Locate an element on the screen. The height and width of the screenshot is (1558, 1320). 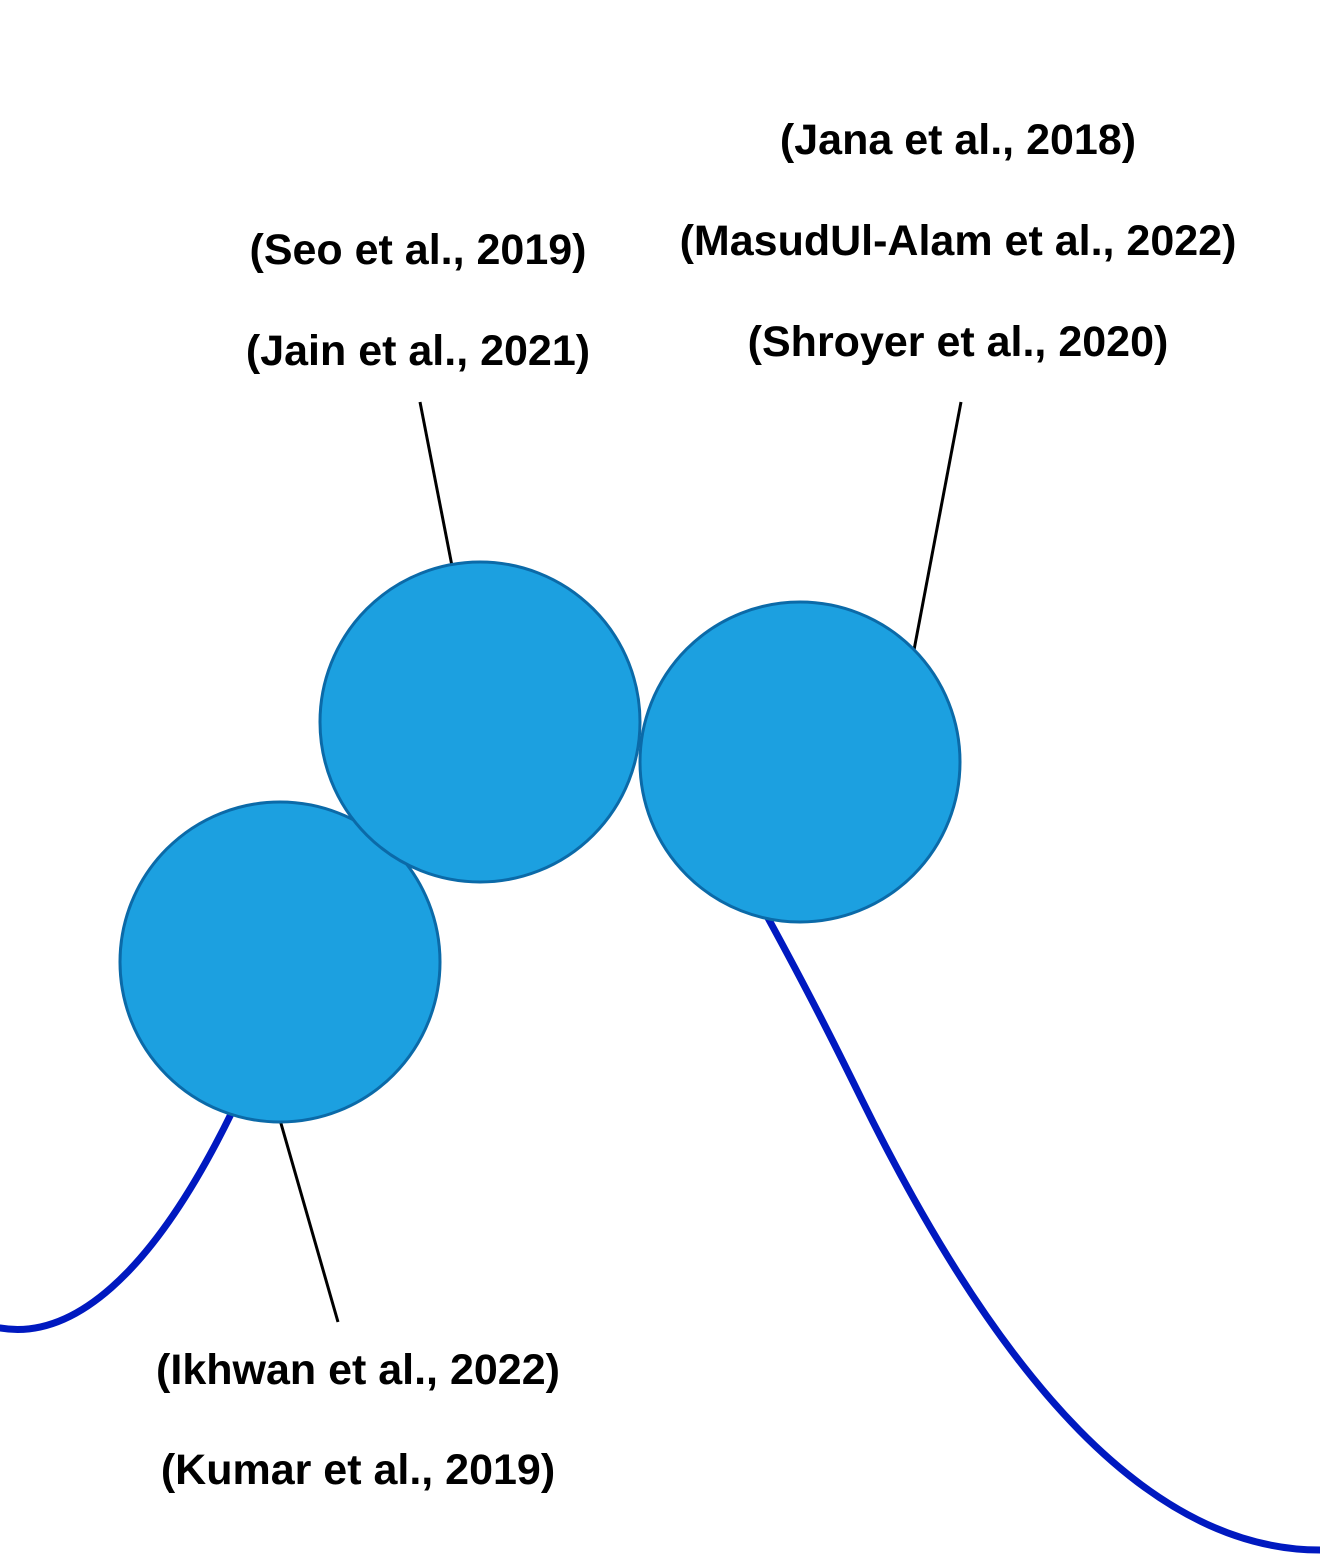
node-upper-left is located at coordinates (480, 722).